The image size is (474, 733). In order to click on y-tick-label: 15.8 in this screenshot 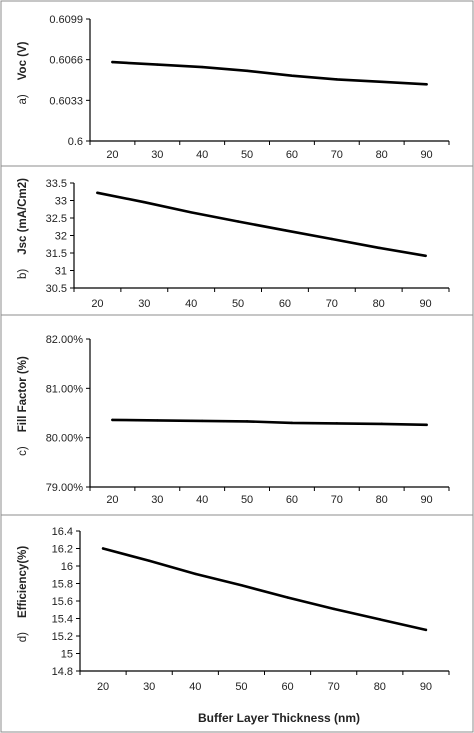, I will do `click(62, 585)`.